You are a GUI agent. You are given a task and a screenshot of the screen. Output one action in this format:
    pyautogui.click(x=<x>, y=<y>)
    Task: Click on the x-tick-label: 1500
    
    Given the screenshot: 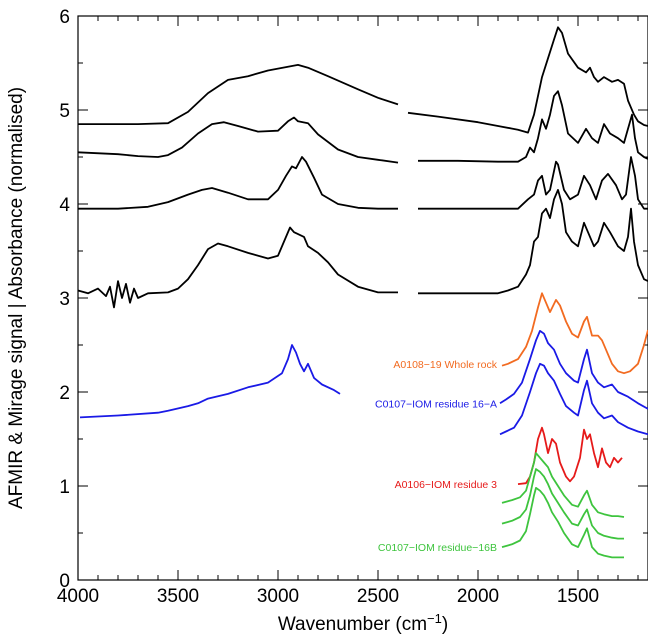 What is the action you would take?
    pyautogui.click(x=578, y=596)
    